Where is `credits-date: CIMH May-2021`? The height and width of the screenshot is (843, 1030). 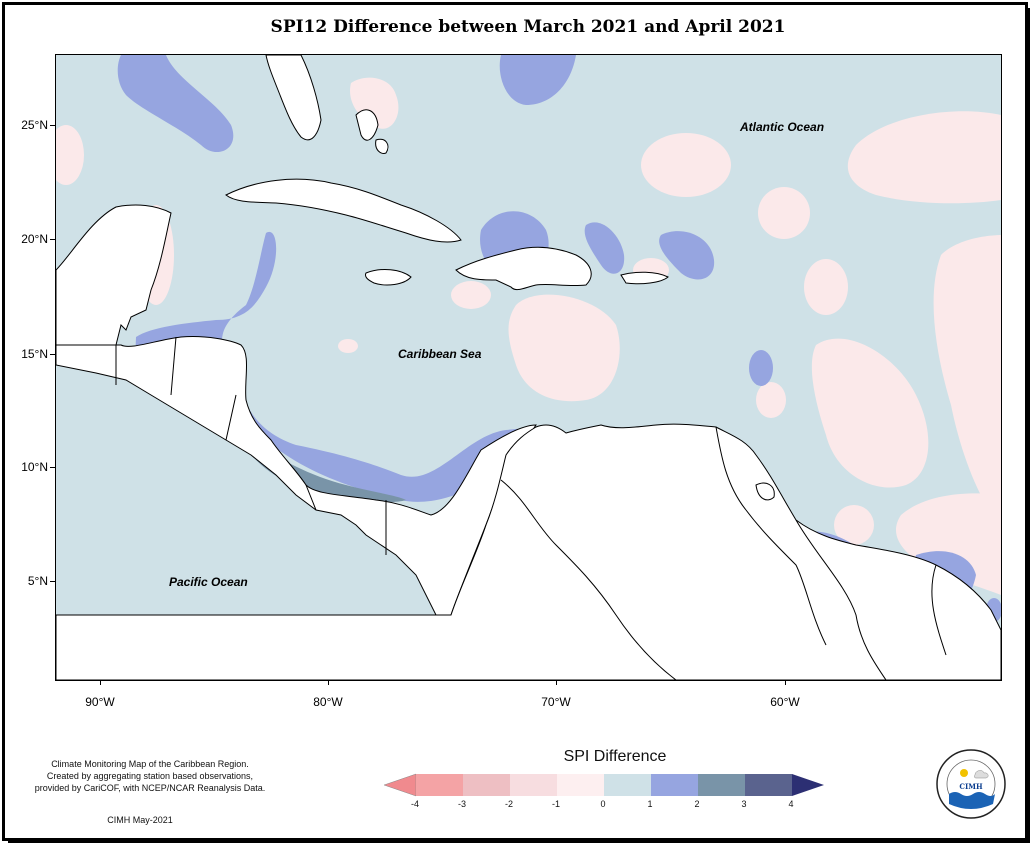
credits-date: CIMH May-2021 is located at coordinates (140, 820).